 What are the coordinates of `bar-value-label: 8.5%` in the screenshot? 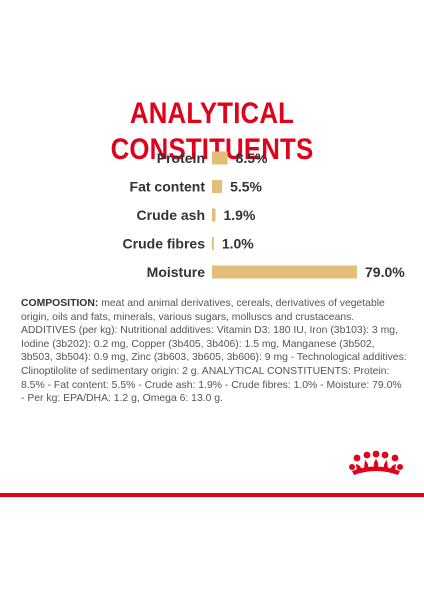 It's located at (252, 158).